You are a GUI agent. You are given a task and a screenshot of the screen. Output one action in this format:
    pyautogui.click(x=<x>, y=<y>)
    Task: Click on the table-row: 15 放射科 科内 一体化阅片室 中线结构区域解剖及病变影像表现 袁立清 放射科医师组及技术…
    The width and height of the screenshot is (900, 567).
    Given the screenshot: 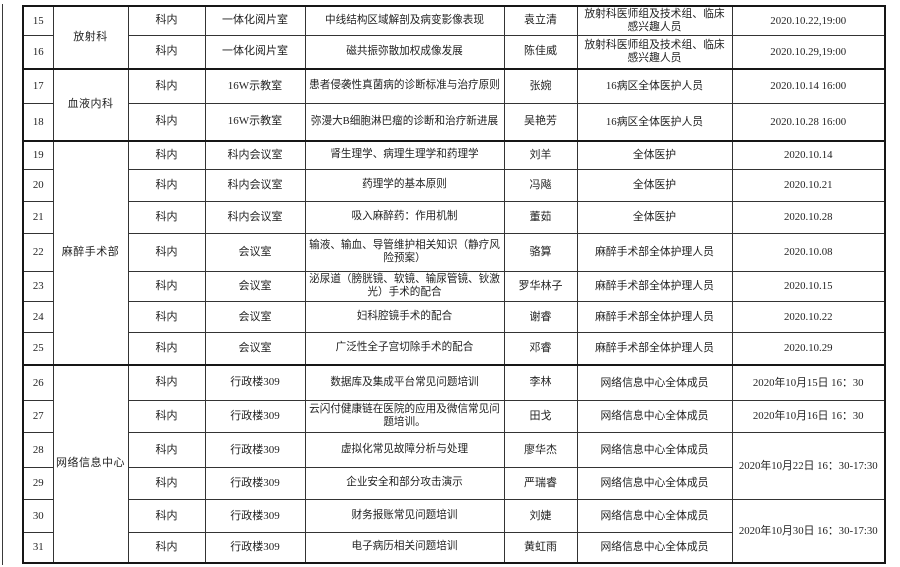 What is the action you would take?
    pyautogui.click(x=454, y=37)
    